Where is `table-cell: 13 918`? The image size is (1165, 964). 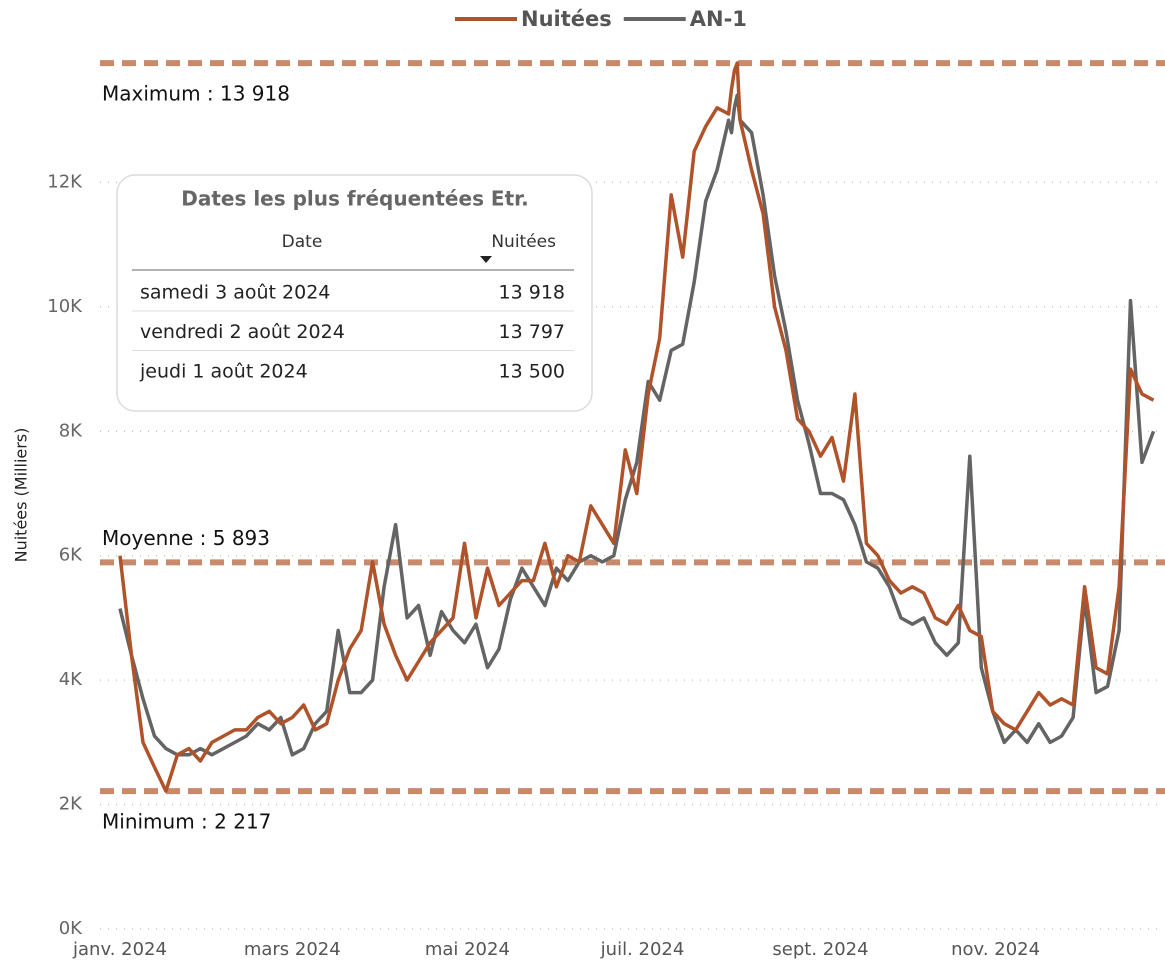
table-cell: 13 918 is located at coordinates (532, 293).